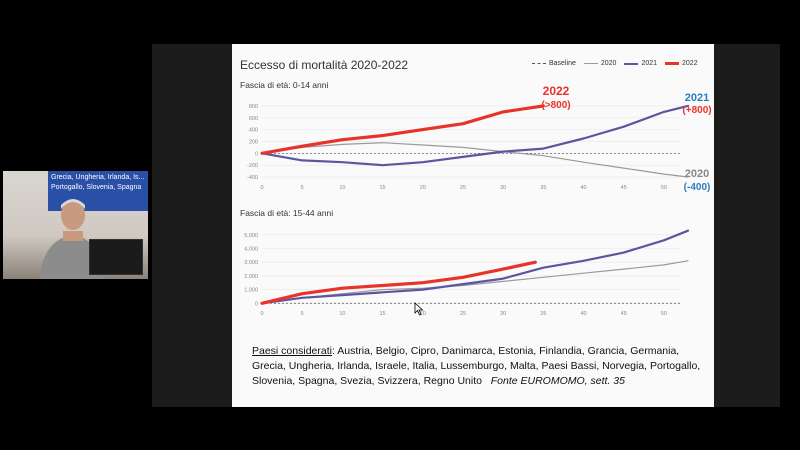 The height and width of the screenshot is (450, 800). I want to click on slide-title: Eccesso di mortalità 2020-2022, so click(324, 65).